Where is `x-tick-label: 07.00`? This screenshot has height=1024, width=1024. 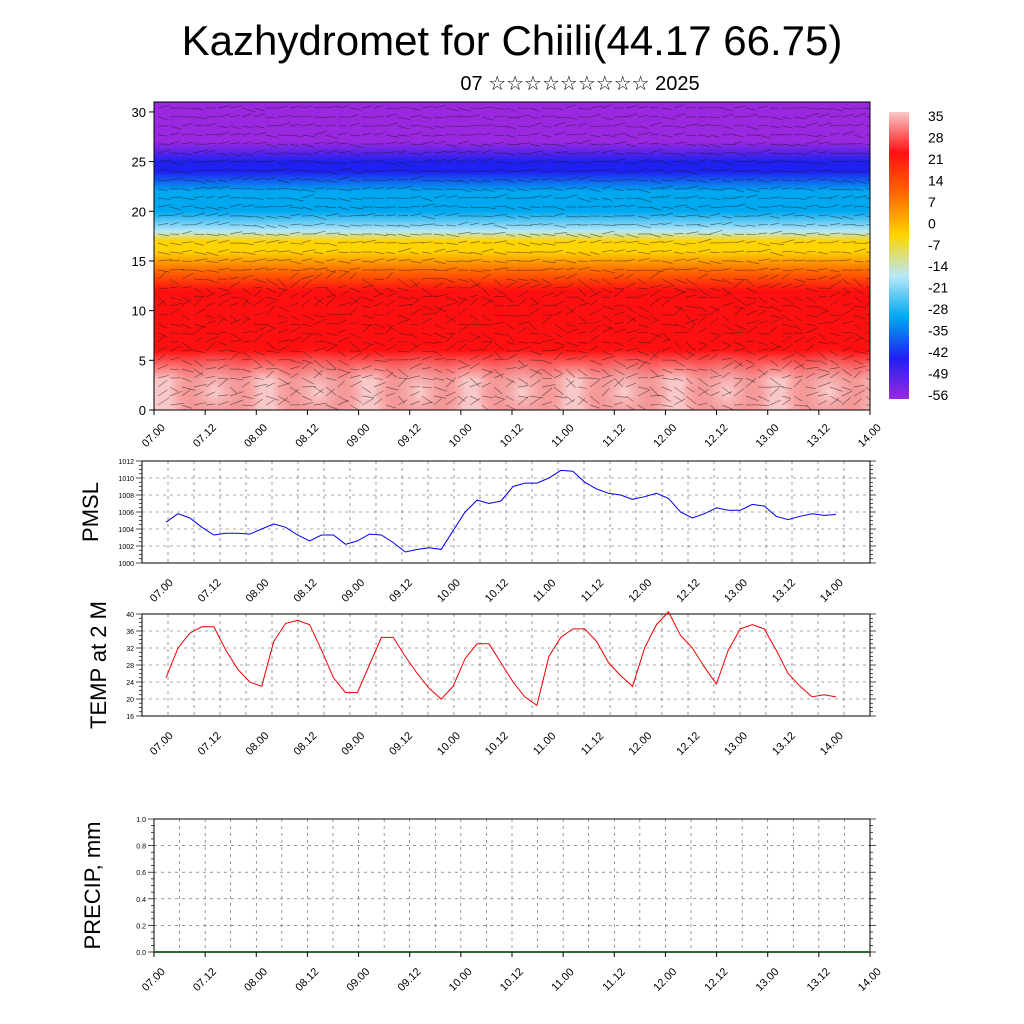 x-tick-label: 07.00 is located at coordinates (162, 744).